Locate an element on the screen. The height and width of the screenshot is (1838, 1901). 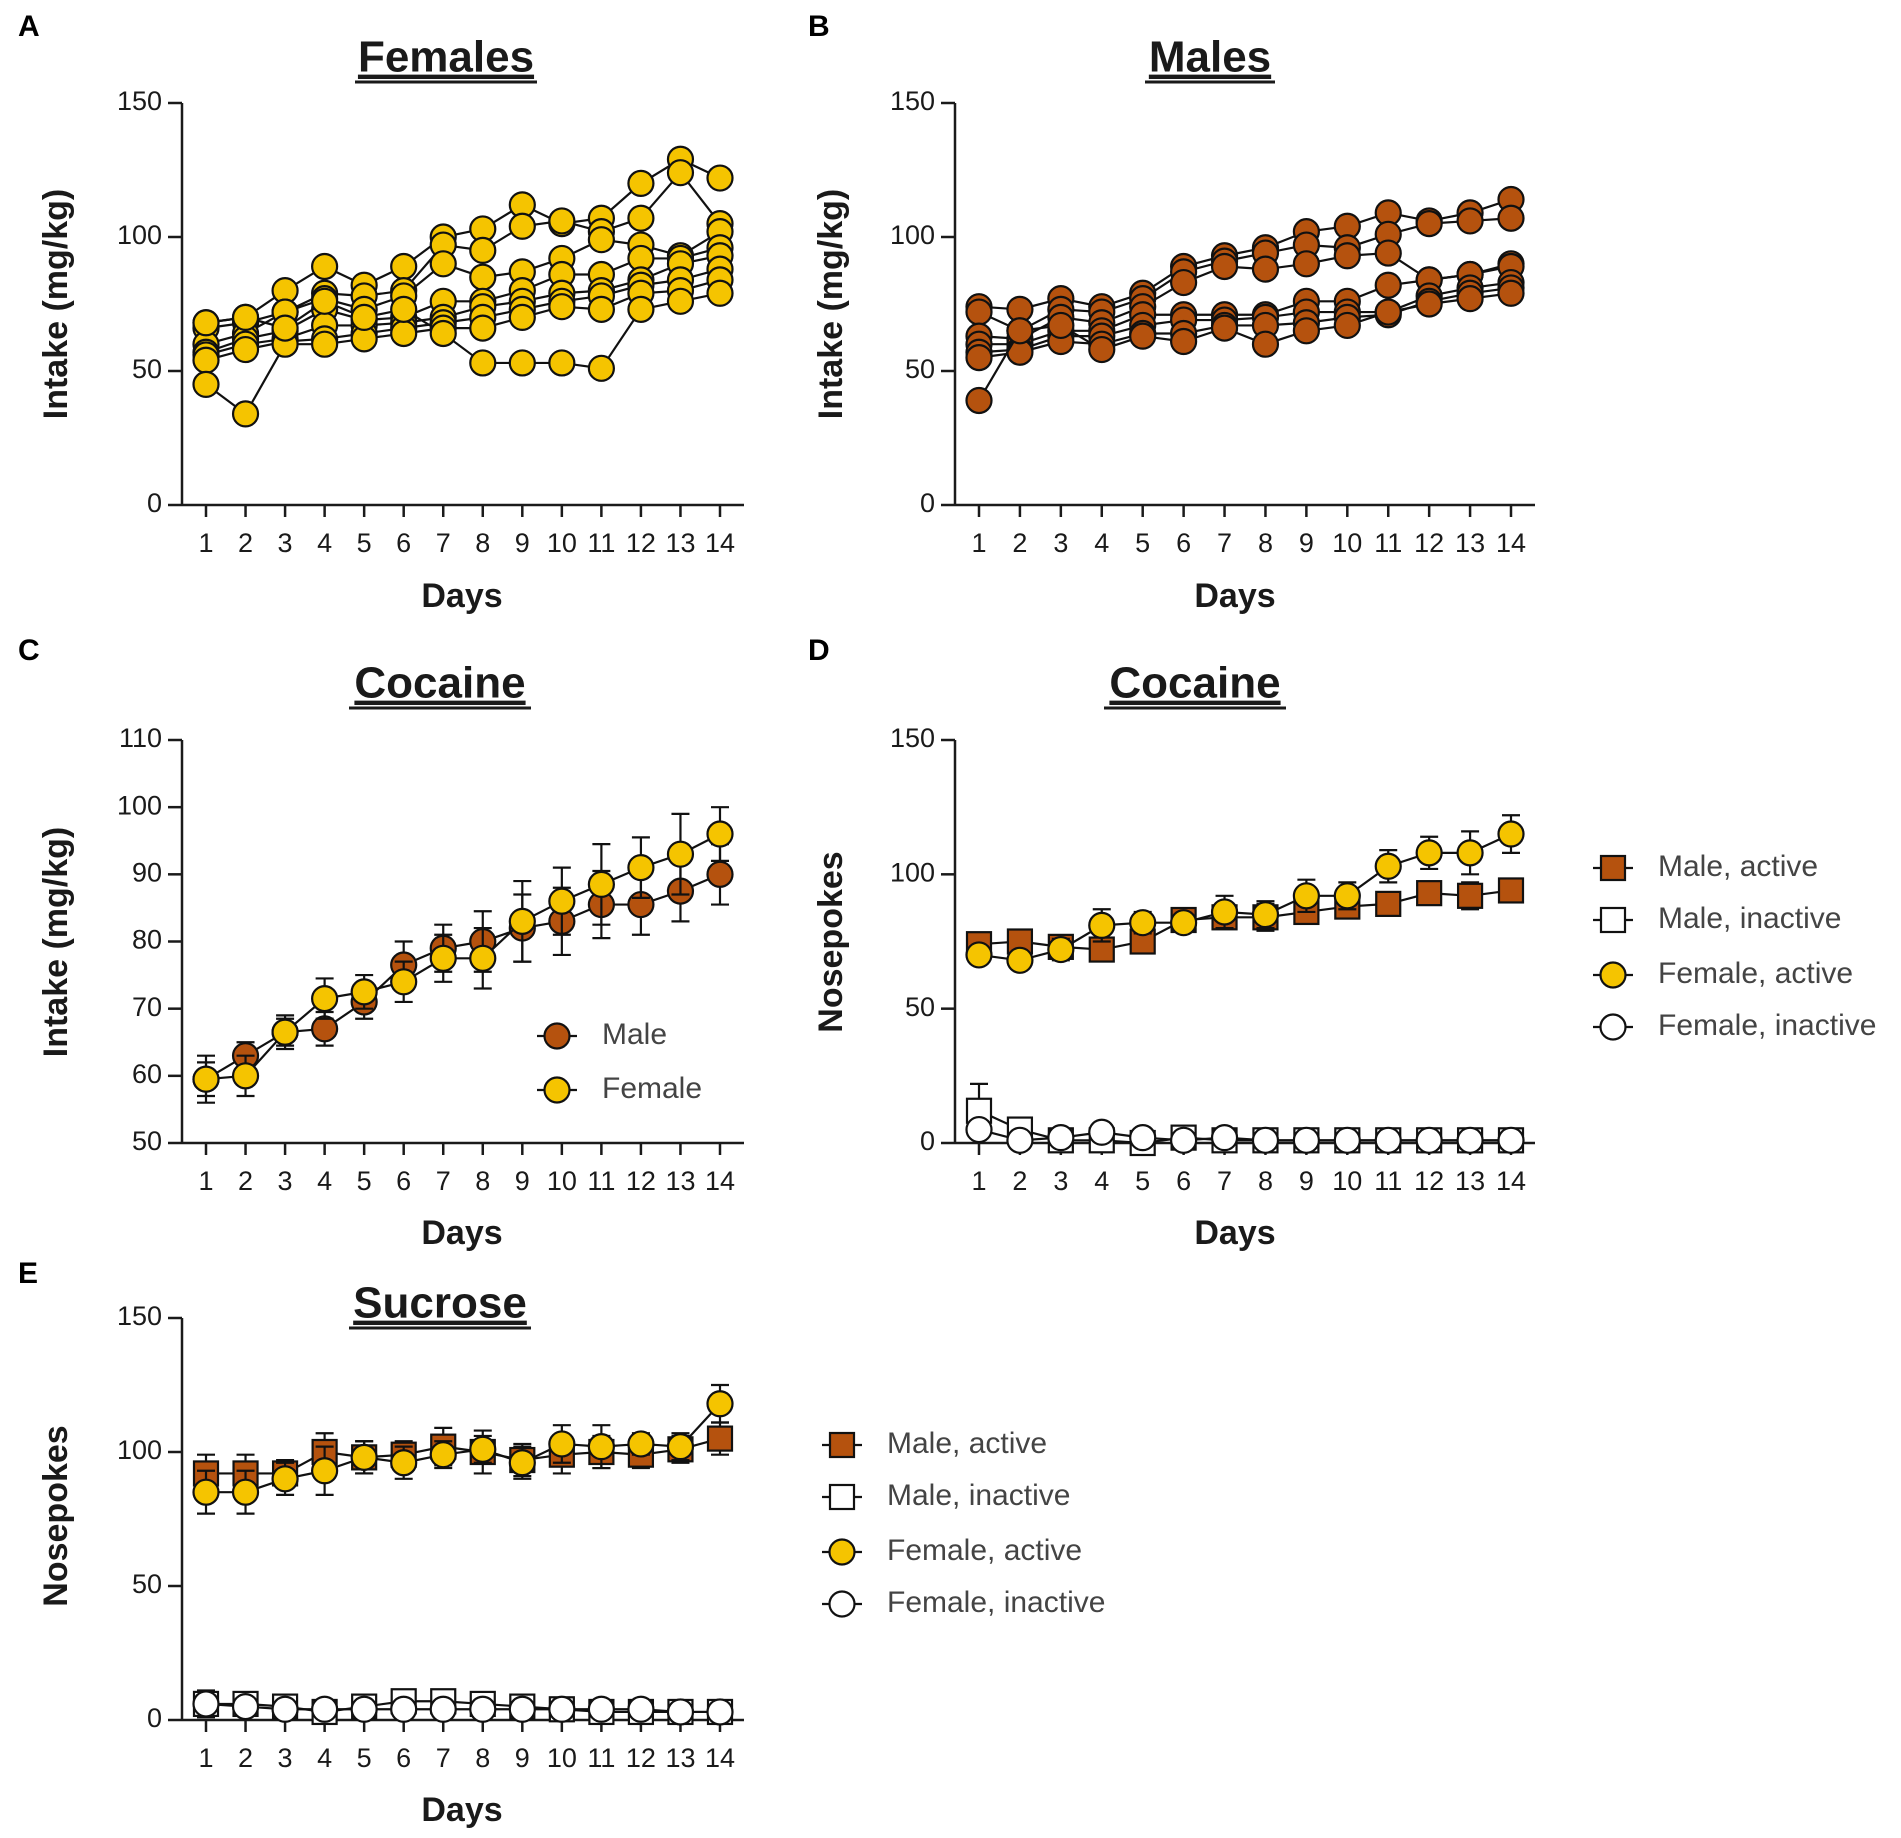
y-tick-label: 50 is located at coordinates (147, 1141).